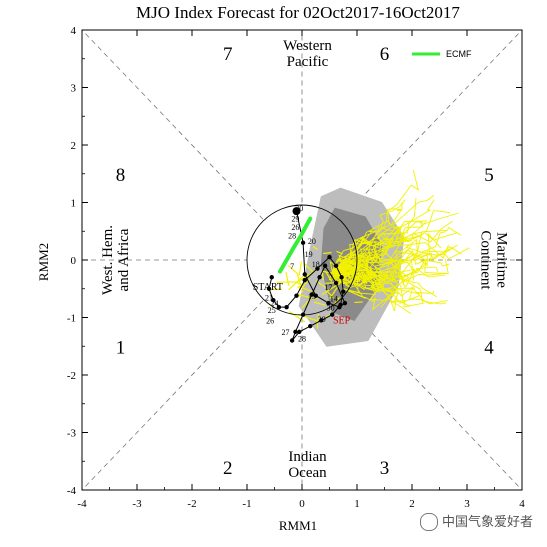 Image resolution: width=547 pixels, height=547 pixels. I want to click on watermark: 中国气象爱好者, so click(476, 521).